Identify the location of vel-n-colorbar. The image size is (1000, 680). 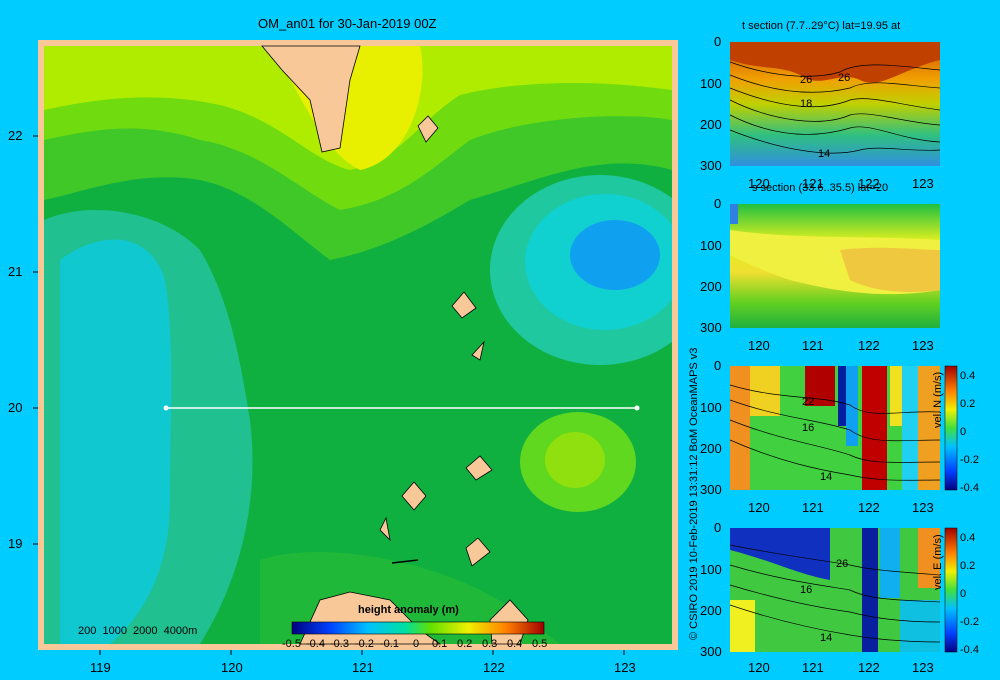
(951, 428).